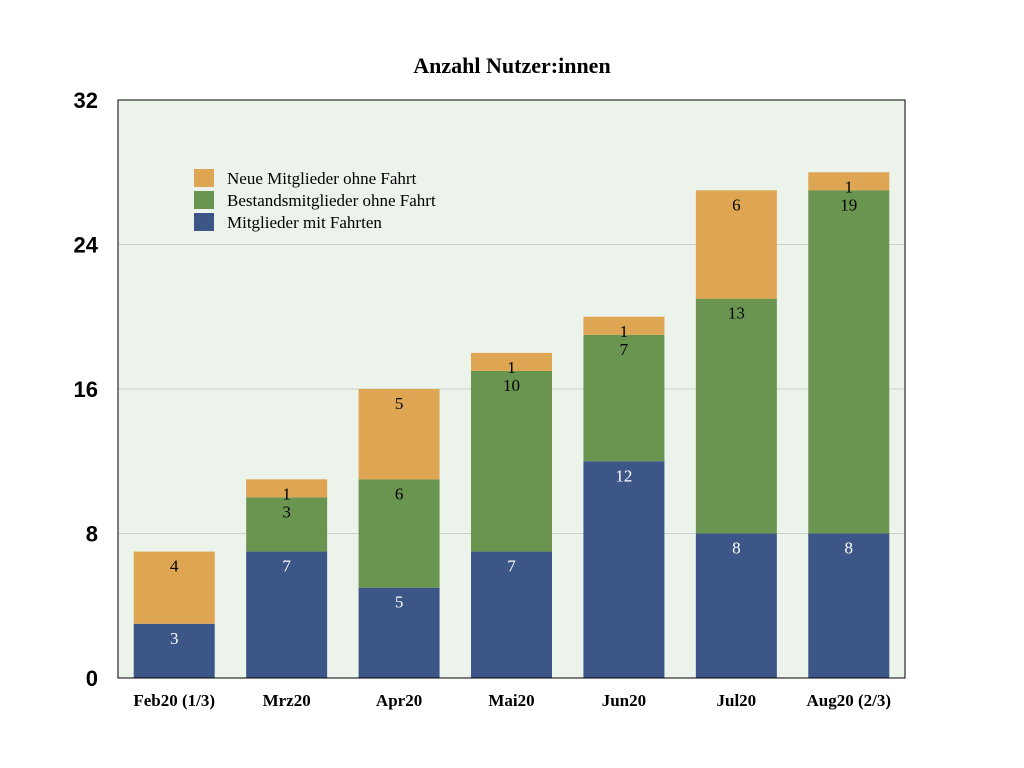 Image resolution: width=1024 pixels, height=768 pixels. I want to click on data-label: 13, so click(736, 313).